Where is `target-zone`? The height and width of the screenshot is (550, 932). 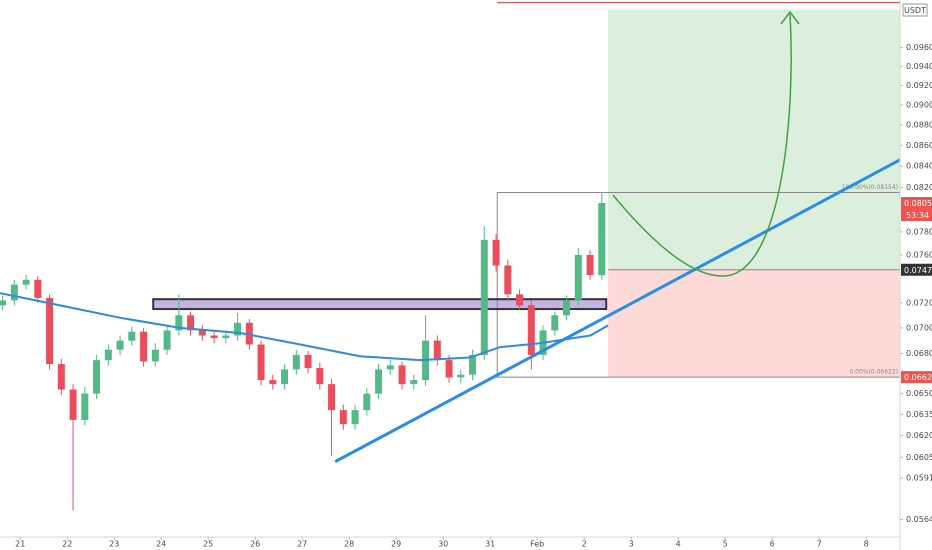
target-zone is located at coordinates (754, 139).